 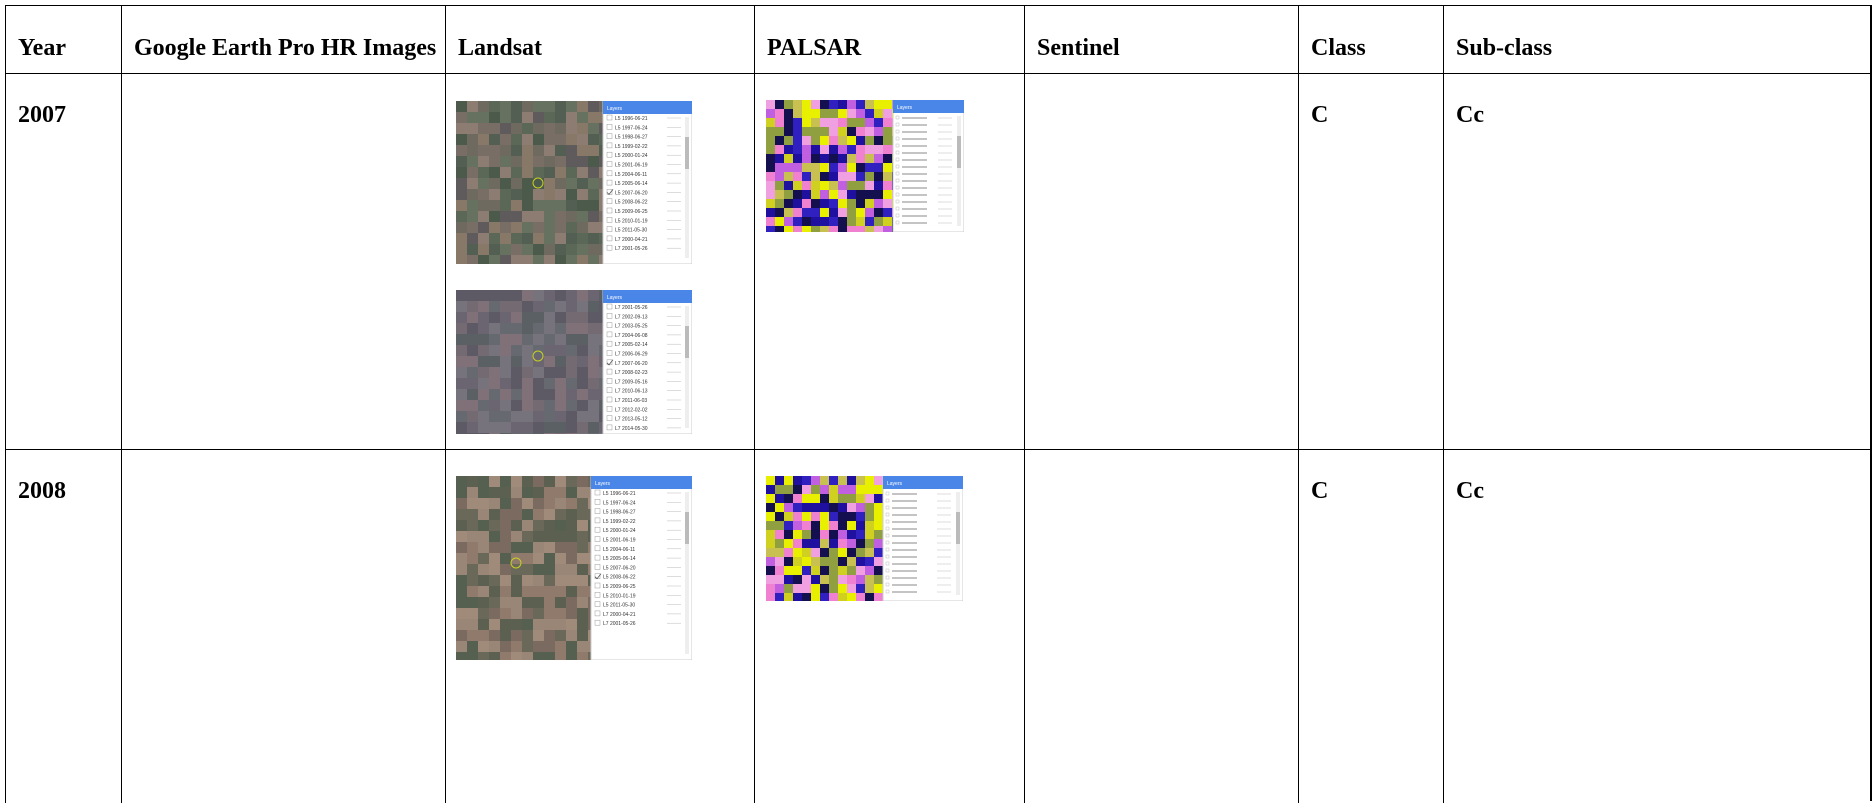 What do you see at coordinates (631, 221) in the screenshot?
I see `layer-label: L5 2010-01-19` at bounding box center [631, 221].